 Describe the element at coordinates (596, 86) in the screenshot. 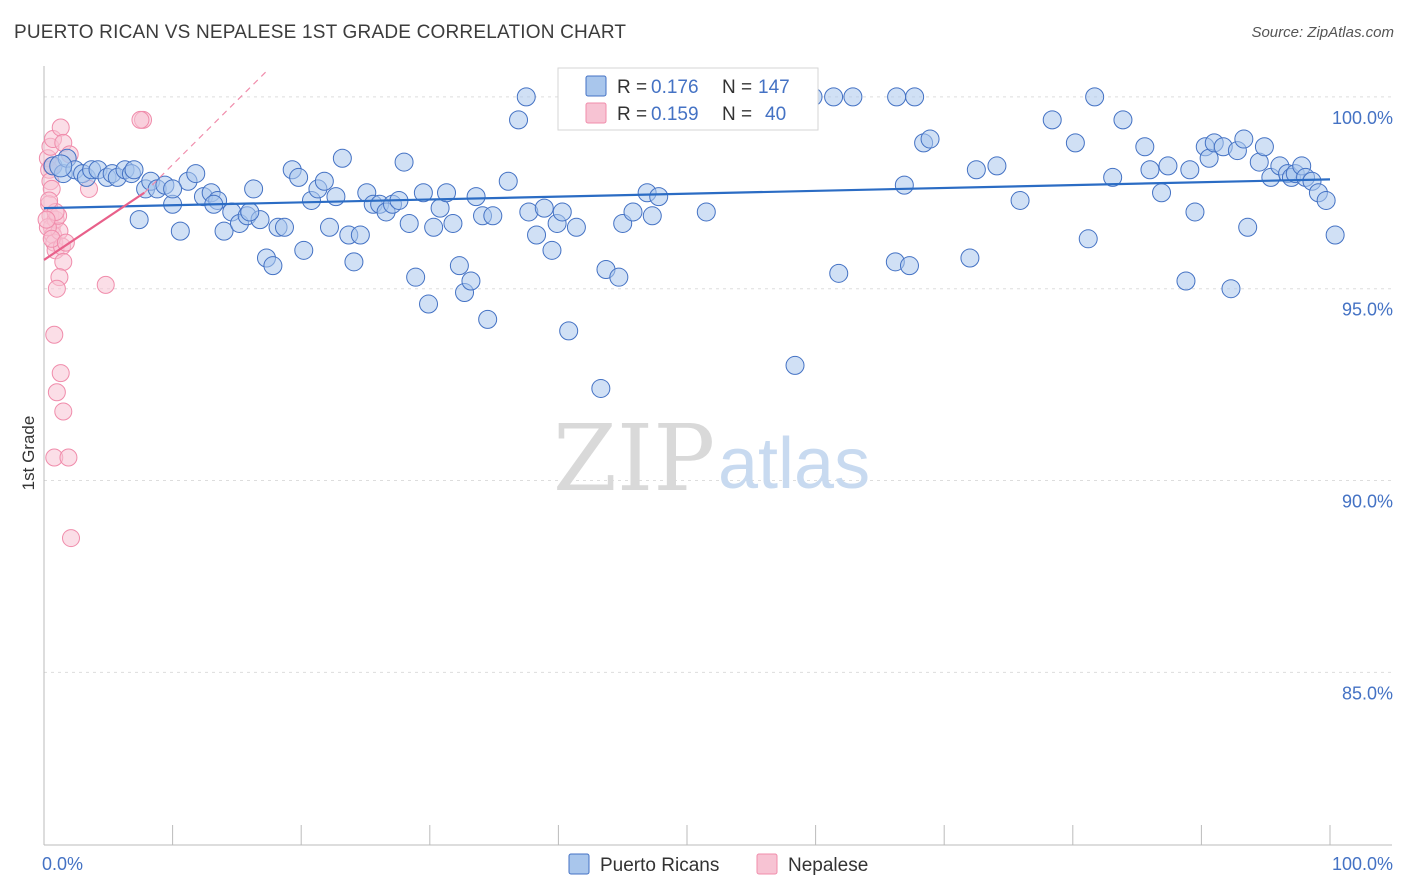

I see `legend-swatch-blue` at that location.